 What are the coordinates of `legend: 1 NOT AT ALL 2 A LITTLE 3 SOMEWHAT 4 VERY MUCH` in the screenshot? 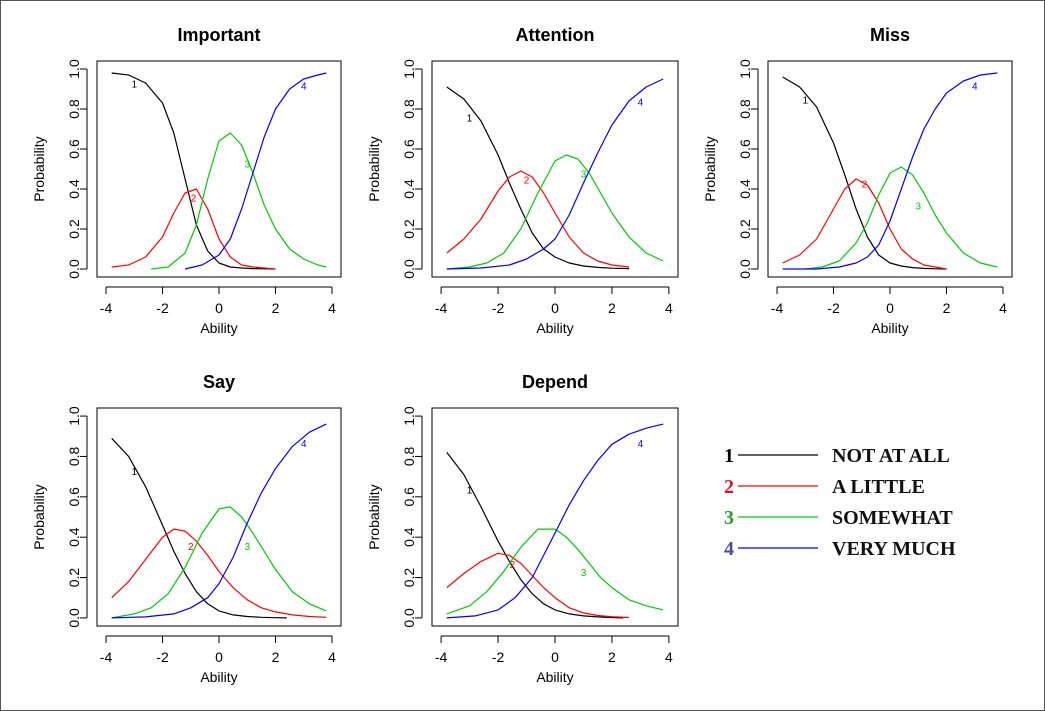 It's located at (840, 502).